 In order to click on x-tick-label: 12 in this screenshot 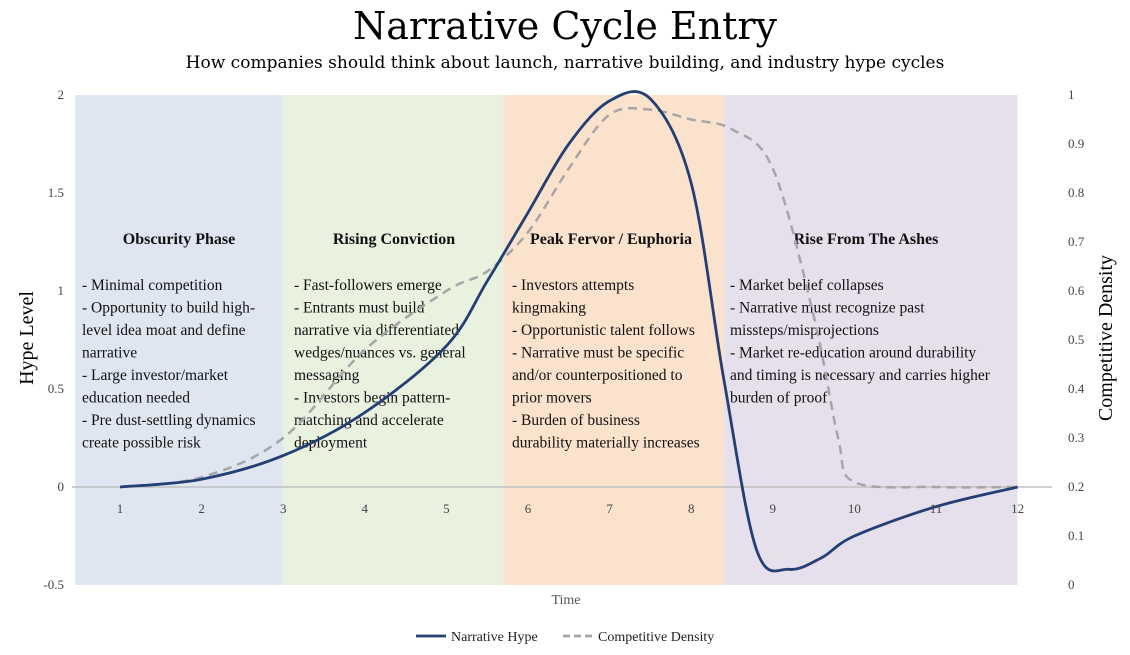, I will do `click(1017, 508)`.